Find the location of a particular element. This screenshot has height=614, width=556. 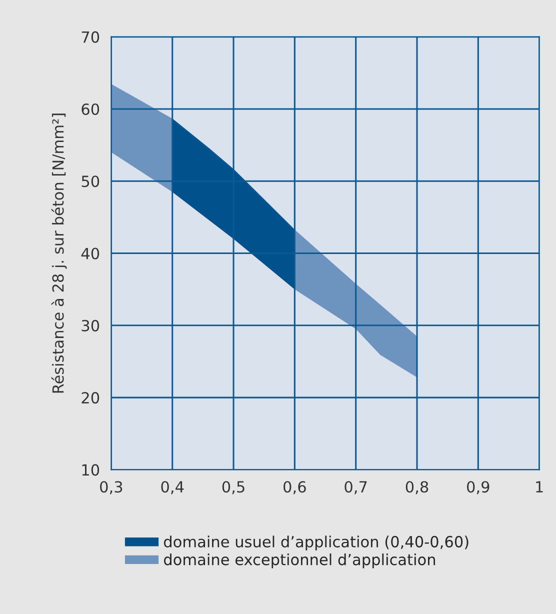

legend-label: domaine exceptionnel d’application is located at coordinates (299, 560).